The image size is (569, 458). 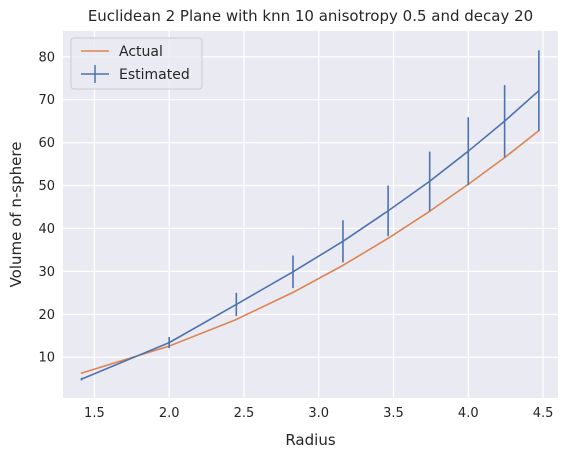 What do you see at coordinates (169, 413) in the screenshot?
I see `x-tick-label: 2.0` at bounding box center [169, 413].